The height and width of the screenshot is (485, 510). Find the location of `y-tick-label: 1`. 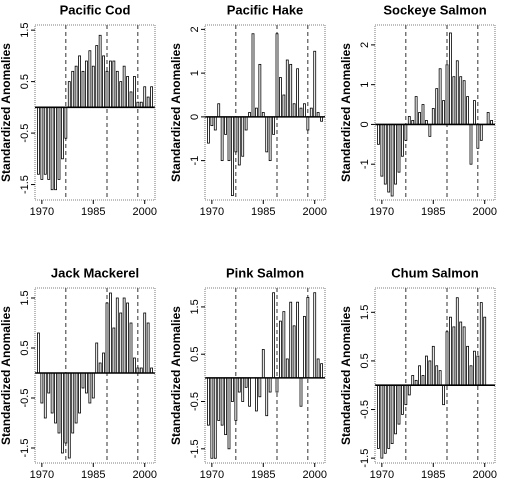

y-tick-label: 1 is located at coordinates (195, 73).